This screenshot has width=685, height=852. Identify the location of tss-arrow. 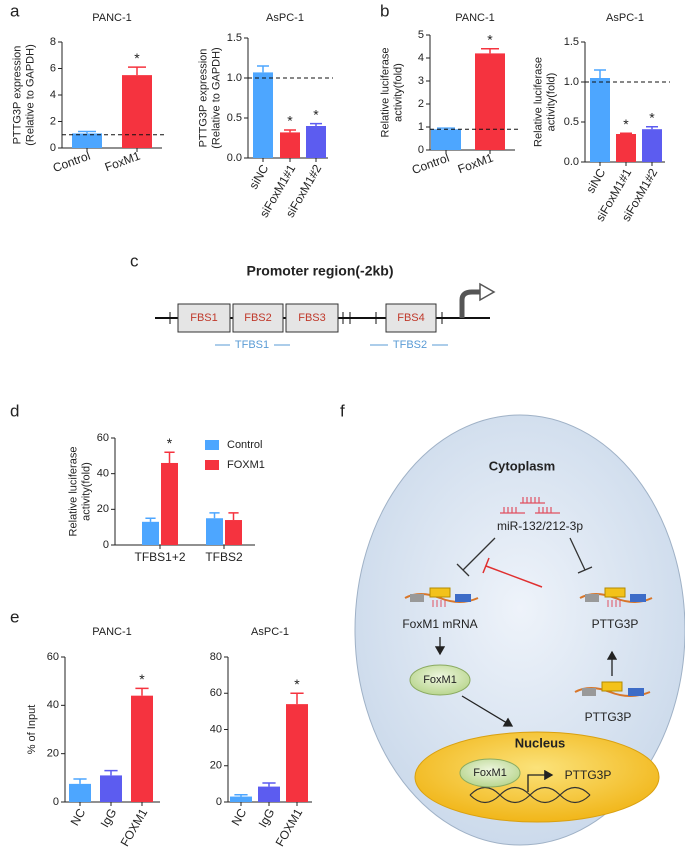
(470, 303).